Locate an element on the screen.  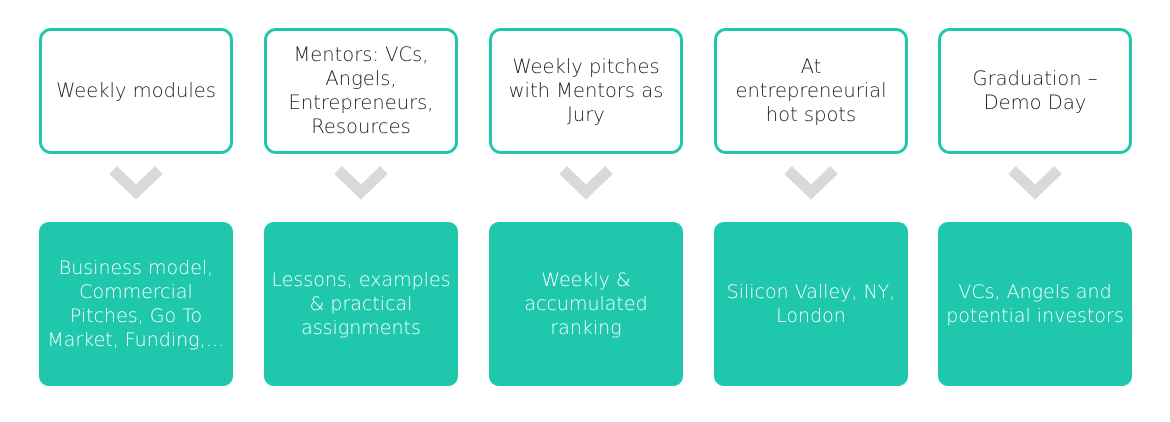
step-1-box: Weekly modules is located at coordinates (136, 91).